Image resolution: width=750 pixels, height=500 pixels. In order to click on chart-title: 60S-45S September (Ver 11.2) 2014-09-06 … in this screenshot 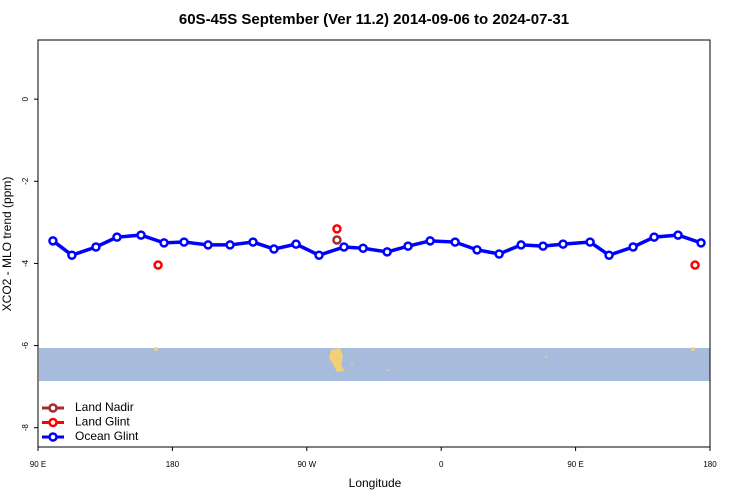, I will do `click(374, 19)`.